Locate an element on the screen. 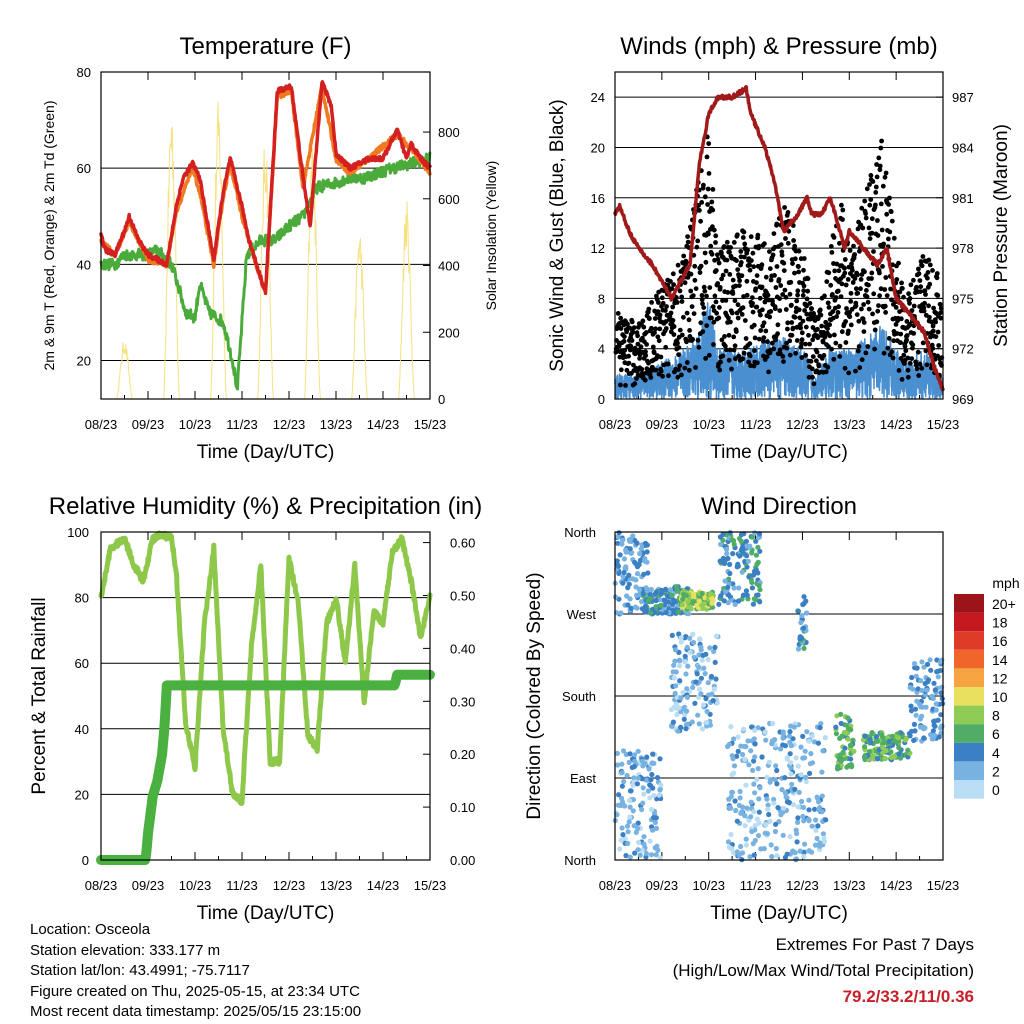  direction-ylabel: Direction (Colored By Speed) is located at coordinates (534, 695).